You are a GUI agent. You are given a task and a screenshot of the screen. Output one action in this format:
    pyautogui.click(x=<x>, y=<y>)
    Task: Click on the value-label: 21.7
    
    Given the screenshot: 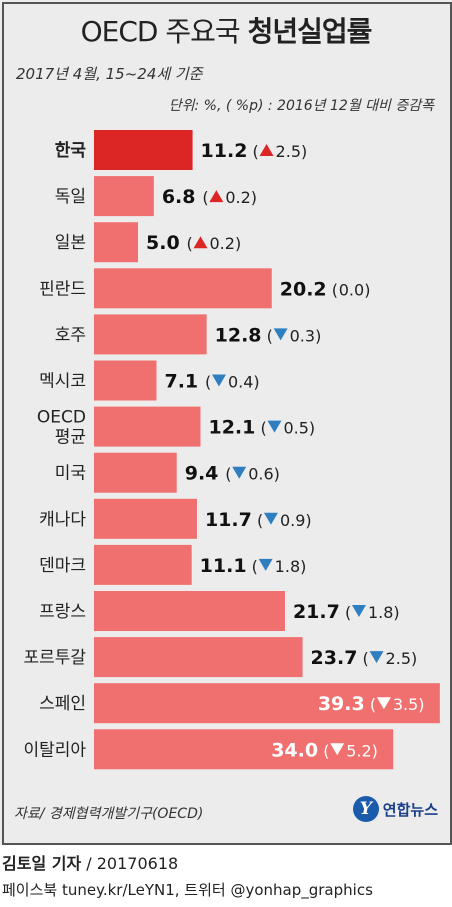 What is the action you would take?
    pyautogui.click(x=316, y=612)
    